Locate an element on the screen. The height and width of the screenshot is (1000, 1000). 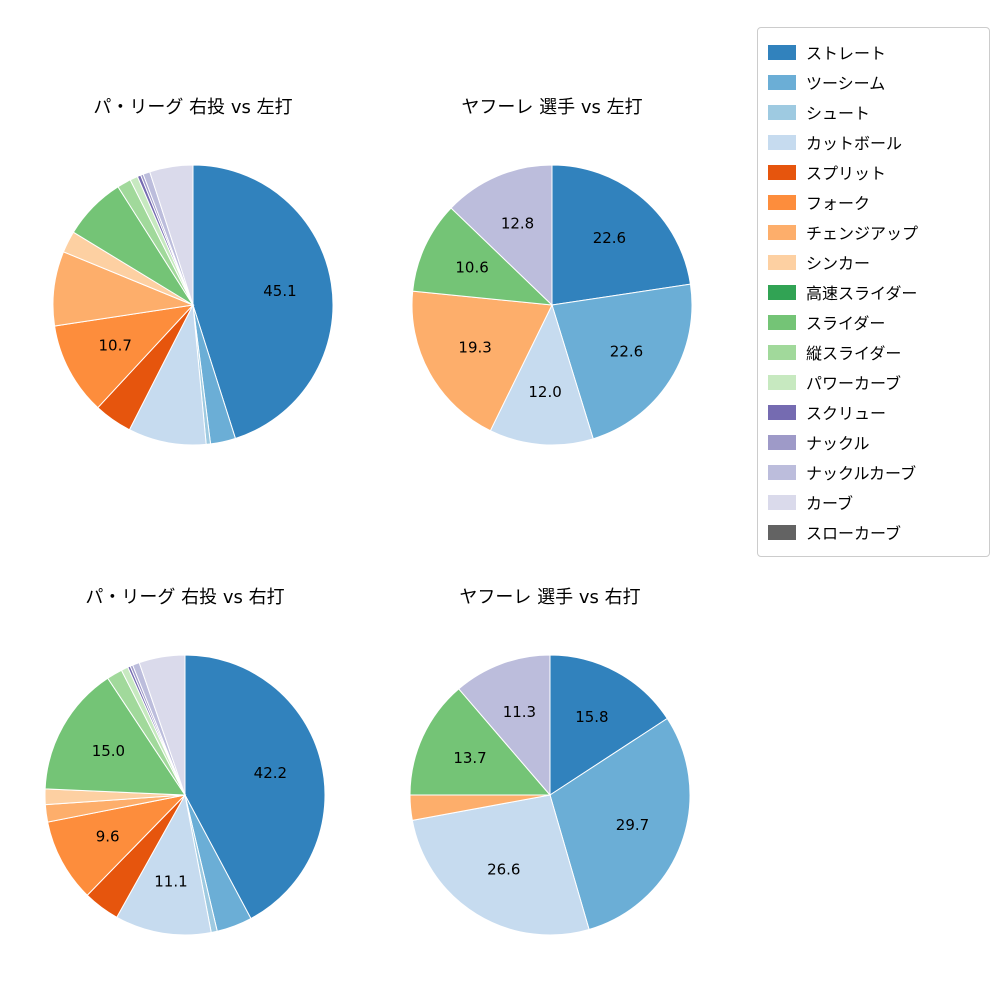
pie-pa-righty-vs-rhb: 42.2 11.1 9.6 15.0 is located at coordinates (185, 795).